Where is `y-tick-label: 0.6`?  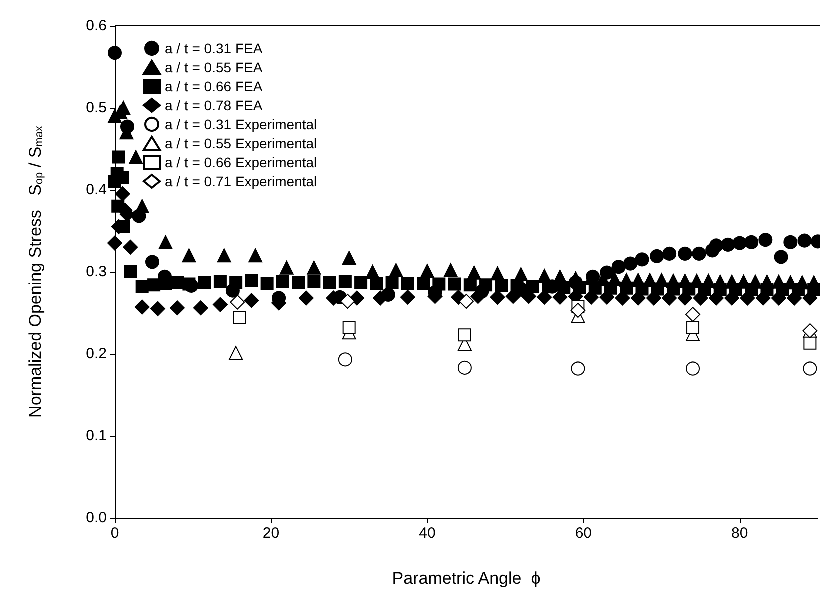
y-tick-label: 0.6 is located at coordinates (96, 26).